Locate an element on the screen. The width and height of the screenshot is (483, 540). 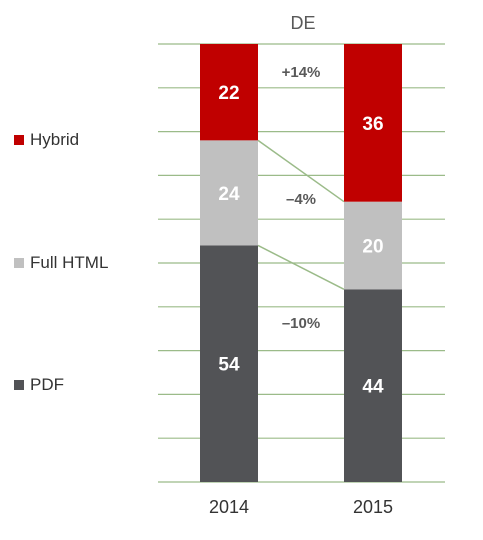
x-tick-labels: 2014 2015 is located at coordinates (301, 507).